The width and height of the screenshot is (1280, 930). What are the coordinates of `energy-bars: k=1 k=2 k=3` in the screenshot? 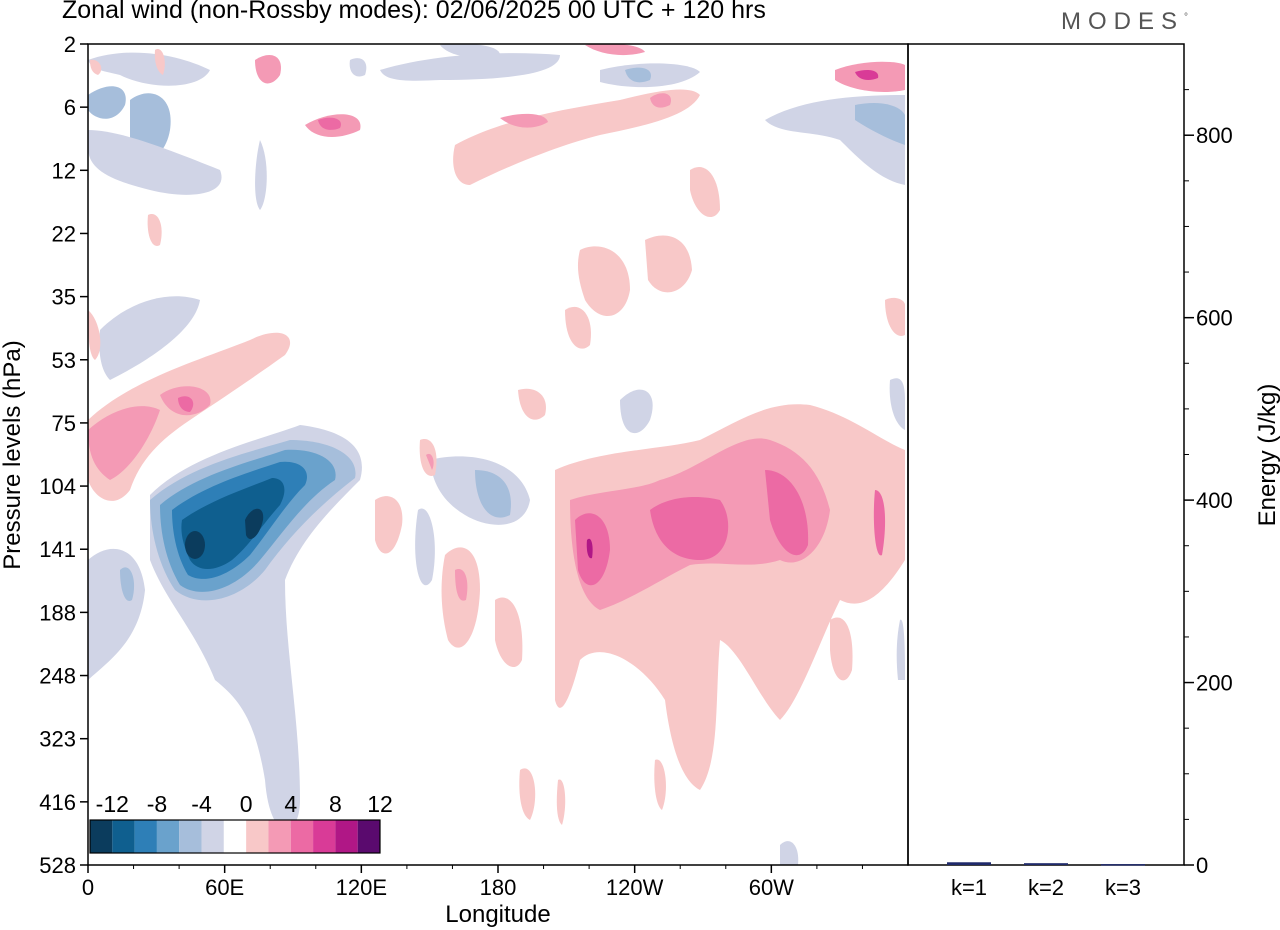 It's located at (1046, 881).